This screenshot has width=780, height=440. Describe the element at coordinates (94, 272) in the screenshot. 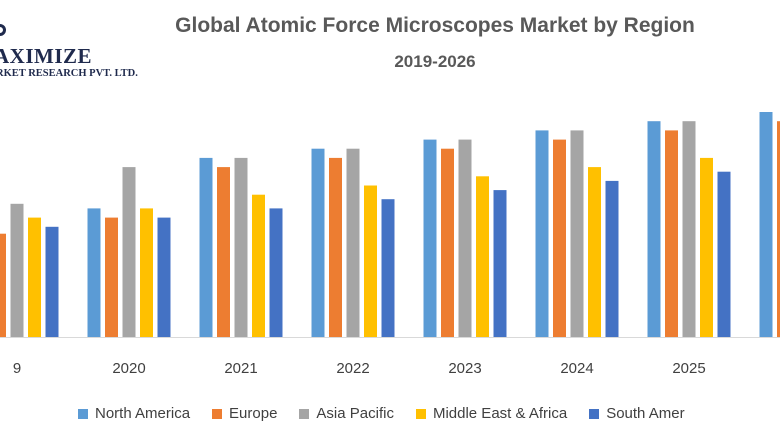

I see `bar-north-america-2020` at that location.